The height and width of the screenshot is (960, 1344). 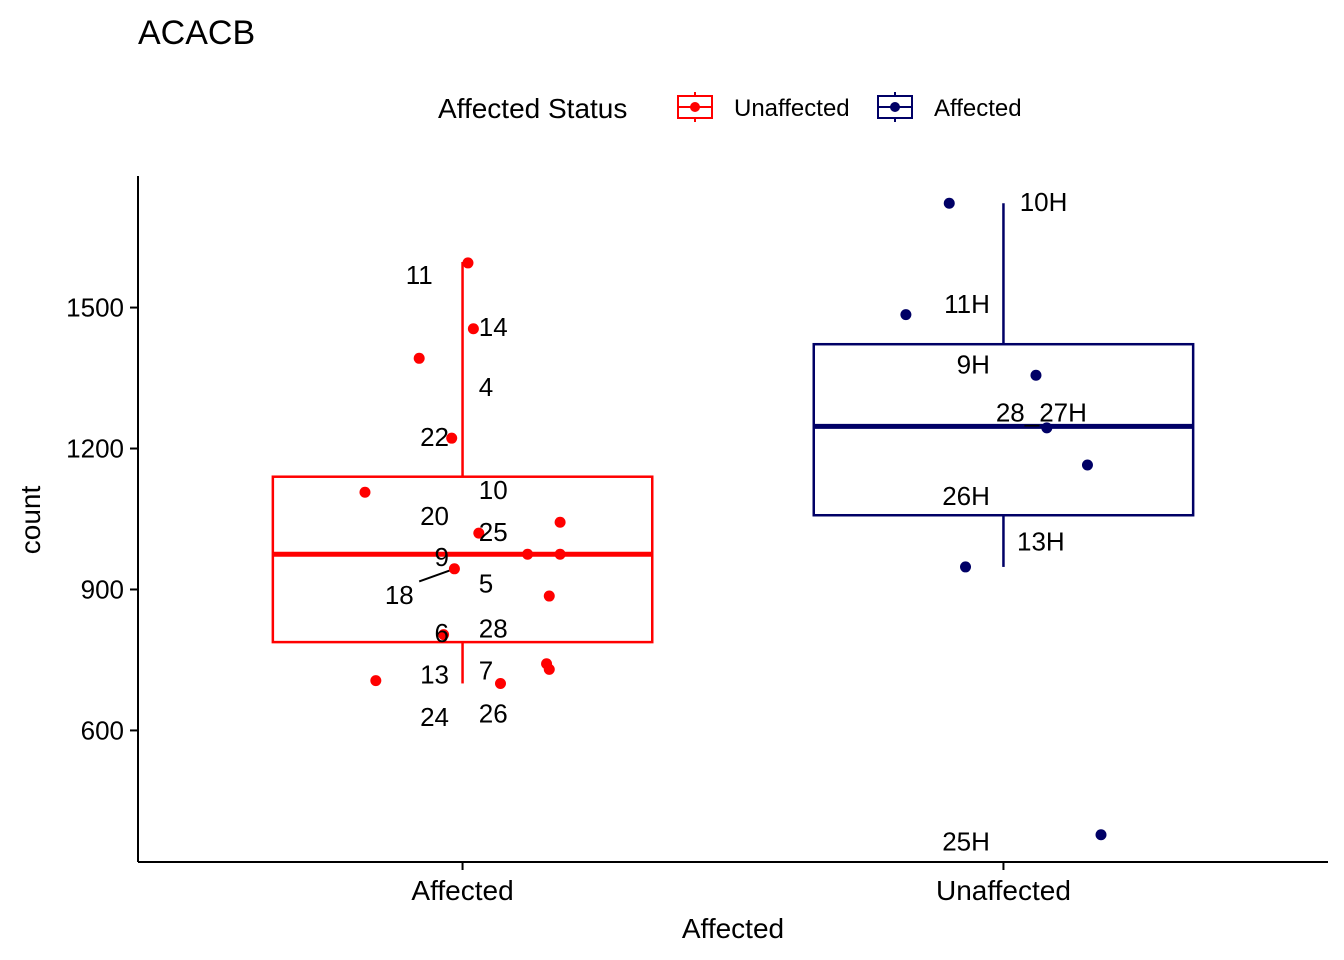 What do you see at coordinates (973, 364) in the screenshot?
I see `data-label: 9H` at bounding box center [973, 364].